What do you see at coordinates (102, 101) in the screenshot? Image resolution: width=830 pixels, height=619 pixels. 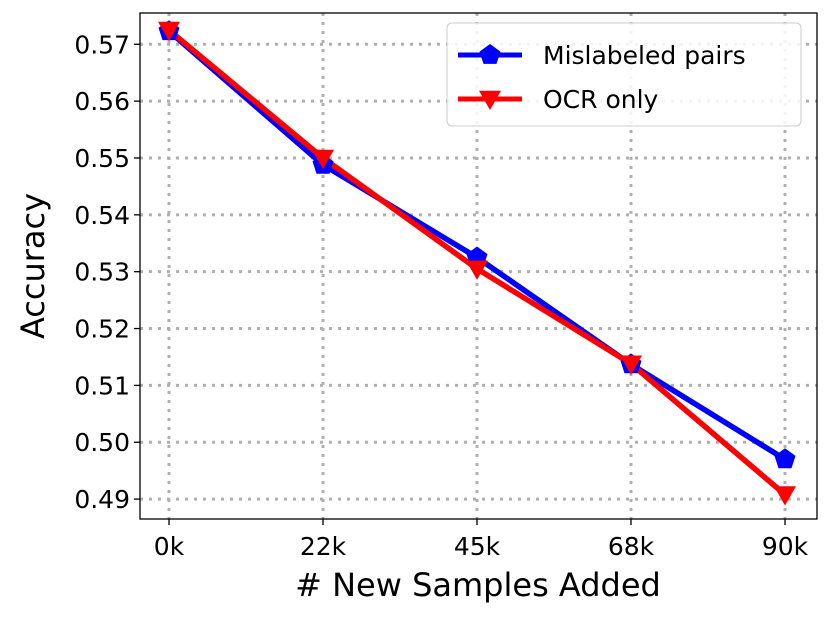 I see `y-tick-label: 0.56` at bounding box center [102, 101].